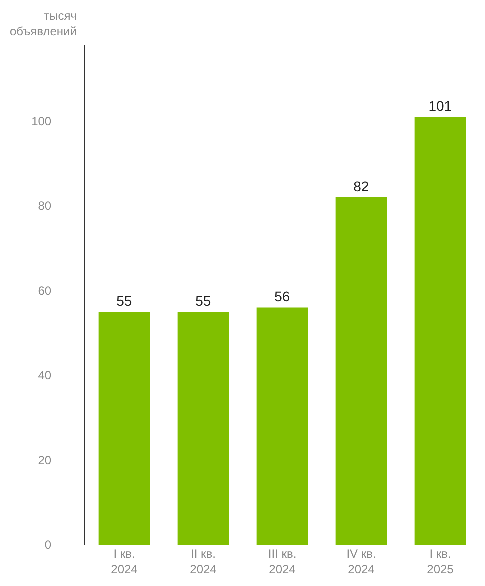  What do you see at coordinates (362, 186) in the screenshot?
I see `data-label: 82` at bounding box center [362, 186].